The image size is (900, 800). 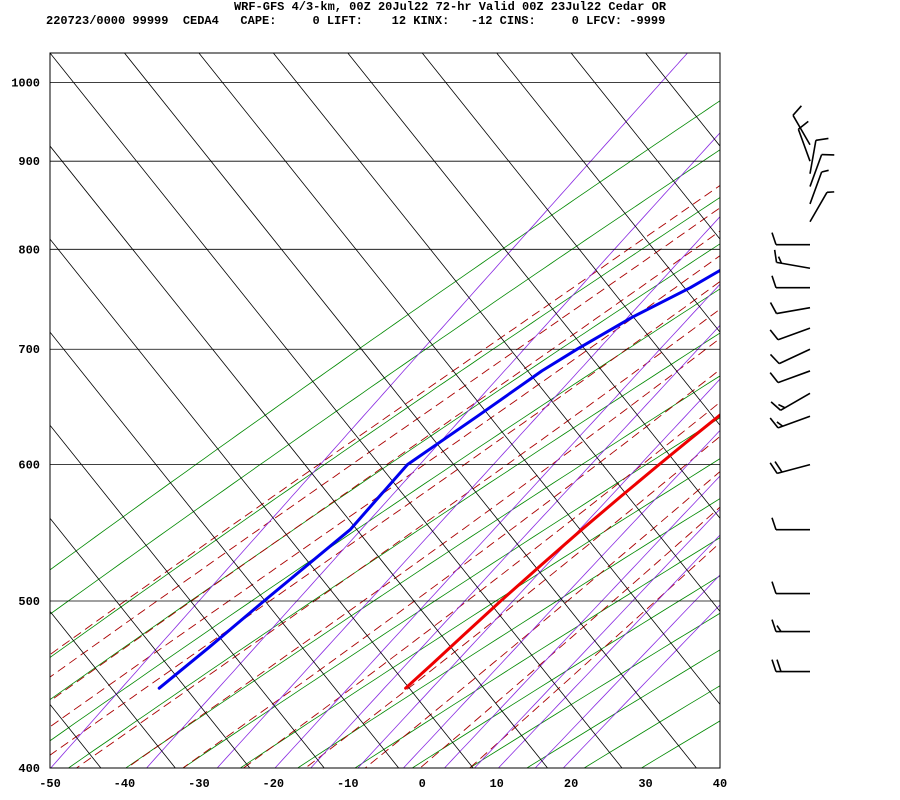 I want to click on pressure-tick-label: 700, so click(x=29, y=350).